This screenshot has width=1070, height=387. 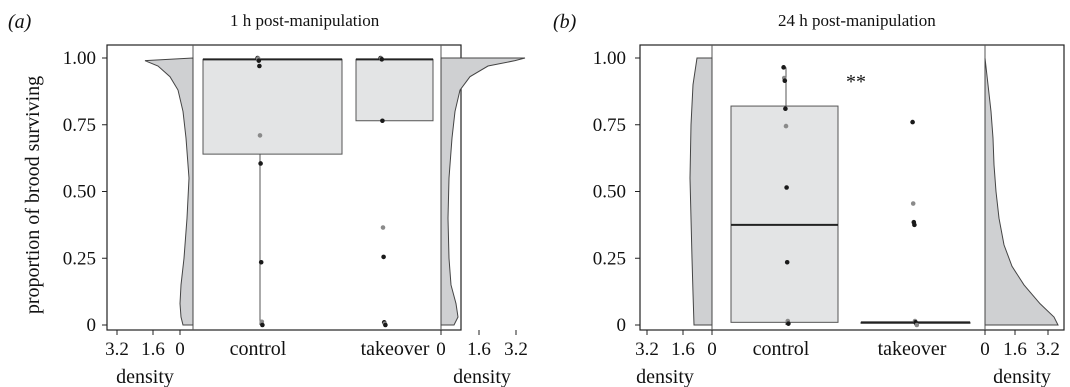 What do you see at coordinates (781, 349) in the screenshot?
I see `category-label-control-b: control` at bounding box center [781, 349].